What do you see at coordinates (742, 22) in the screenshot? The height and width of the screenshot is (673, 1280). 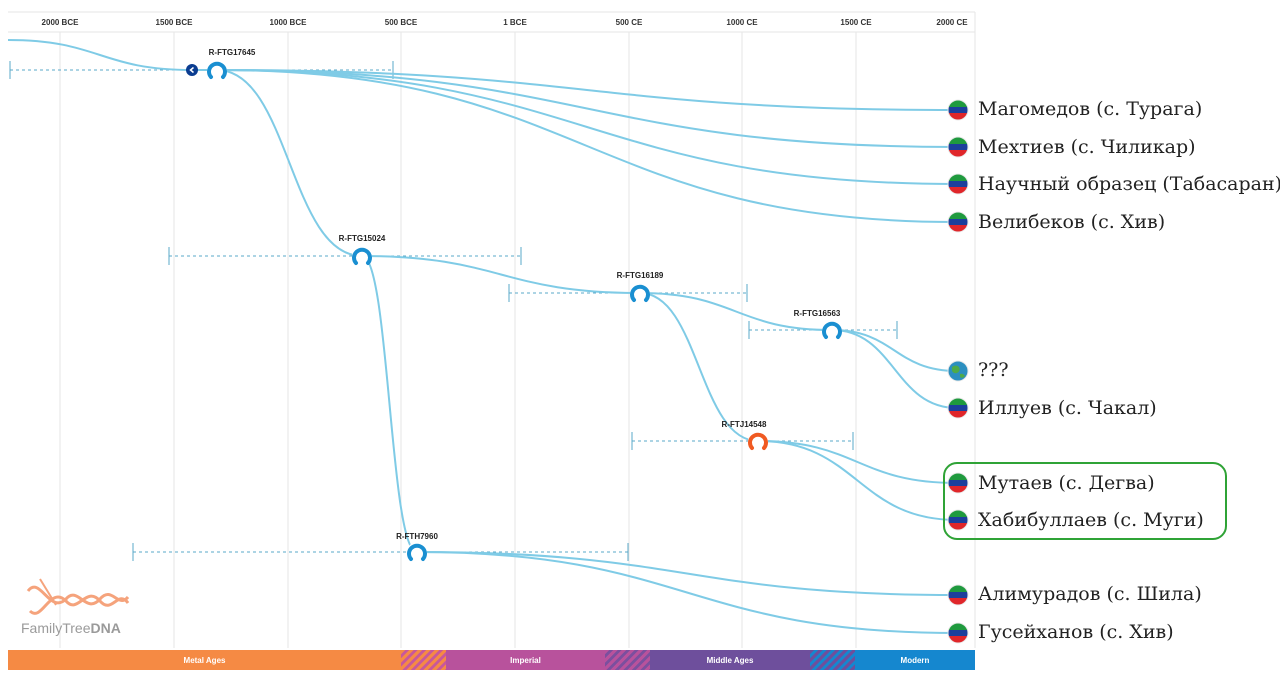 I see `axis-tick-label: 1000 CE` at bounding box center [742, 22].